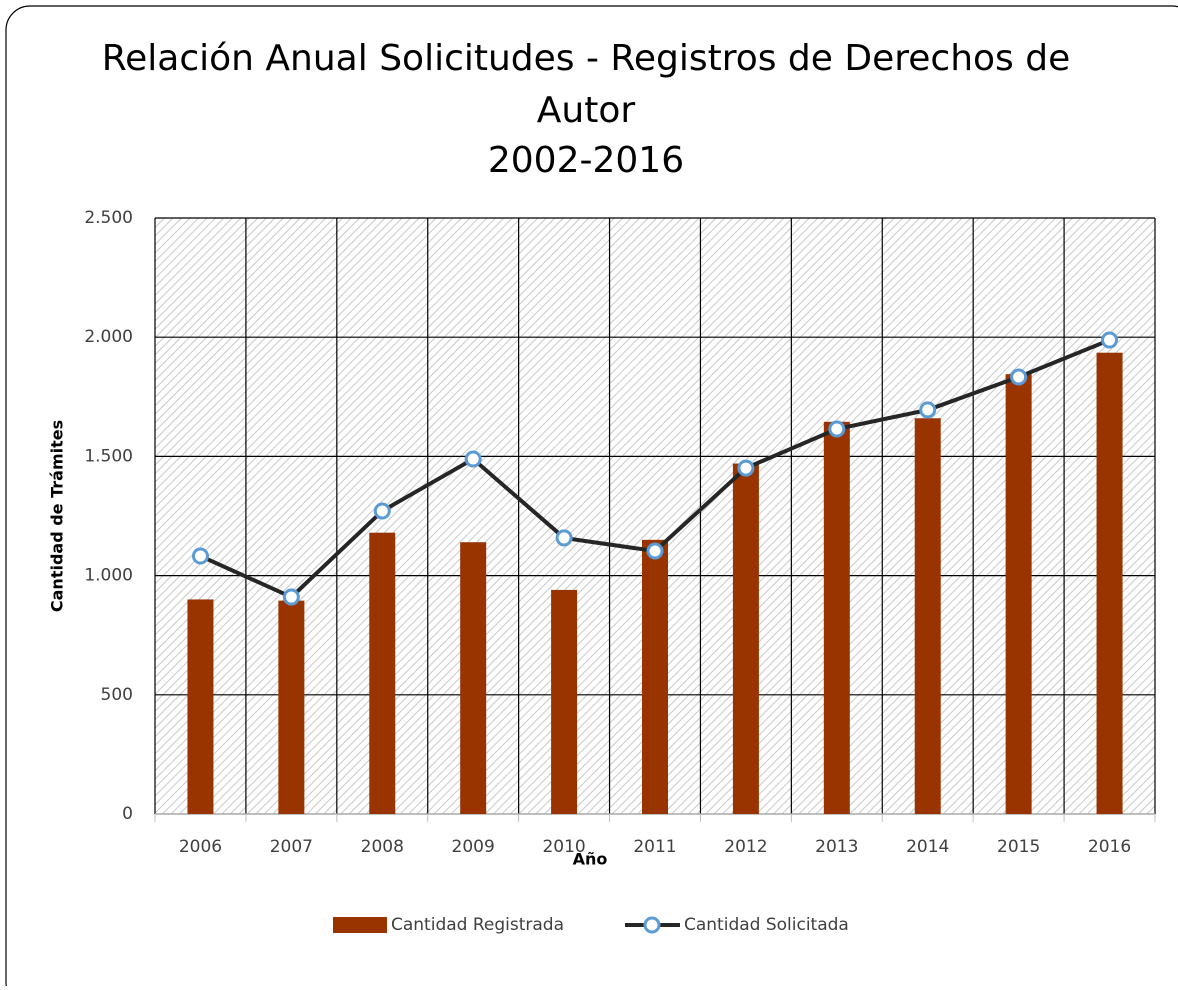 This screenshot has height=990, width=1178. I want to click on x-tick-label: 2009, so click(473, 847).